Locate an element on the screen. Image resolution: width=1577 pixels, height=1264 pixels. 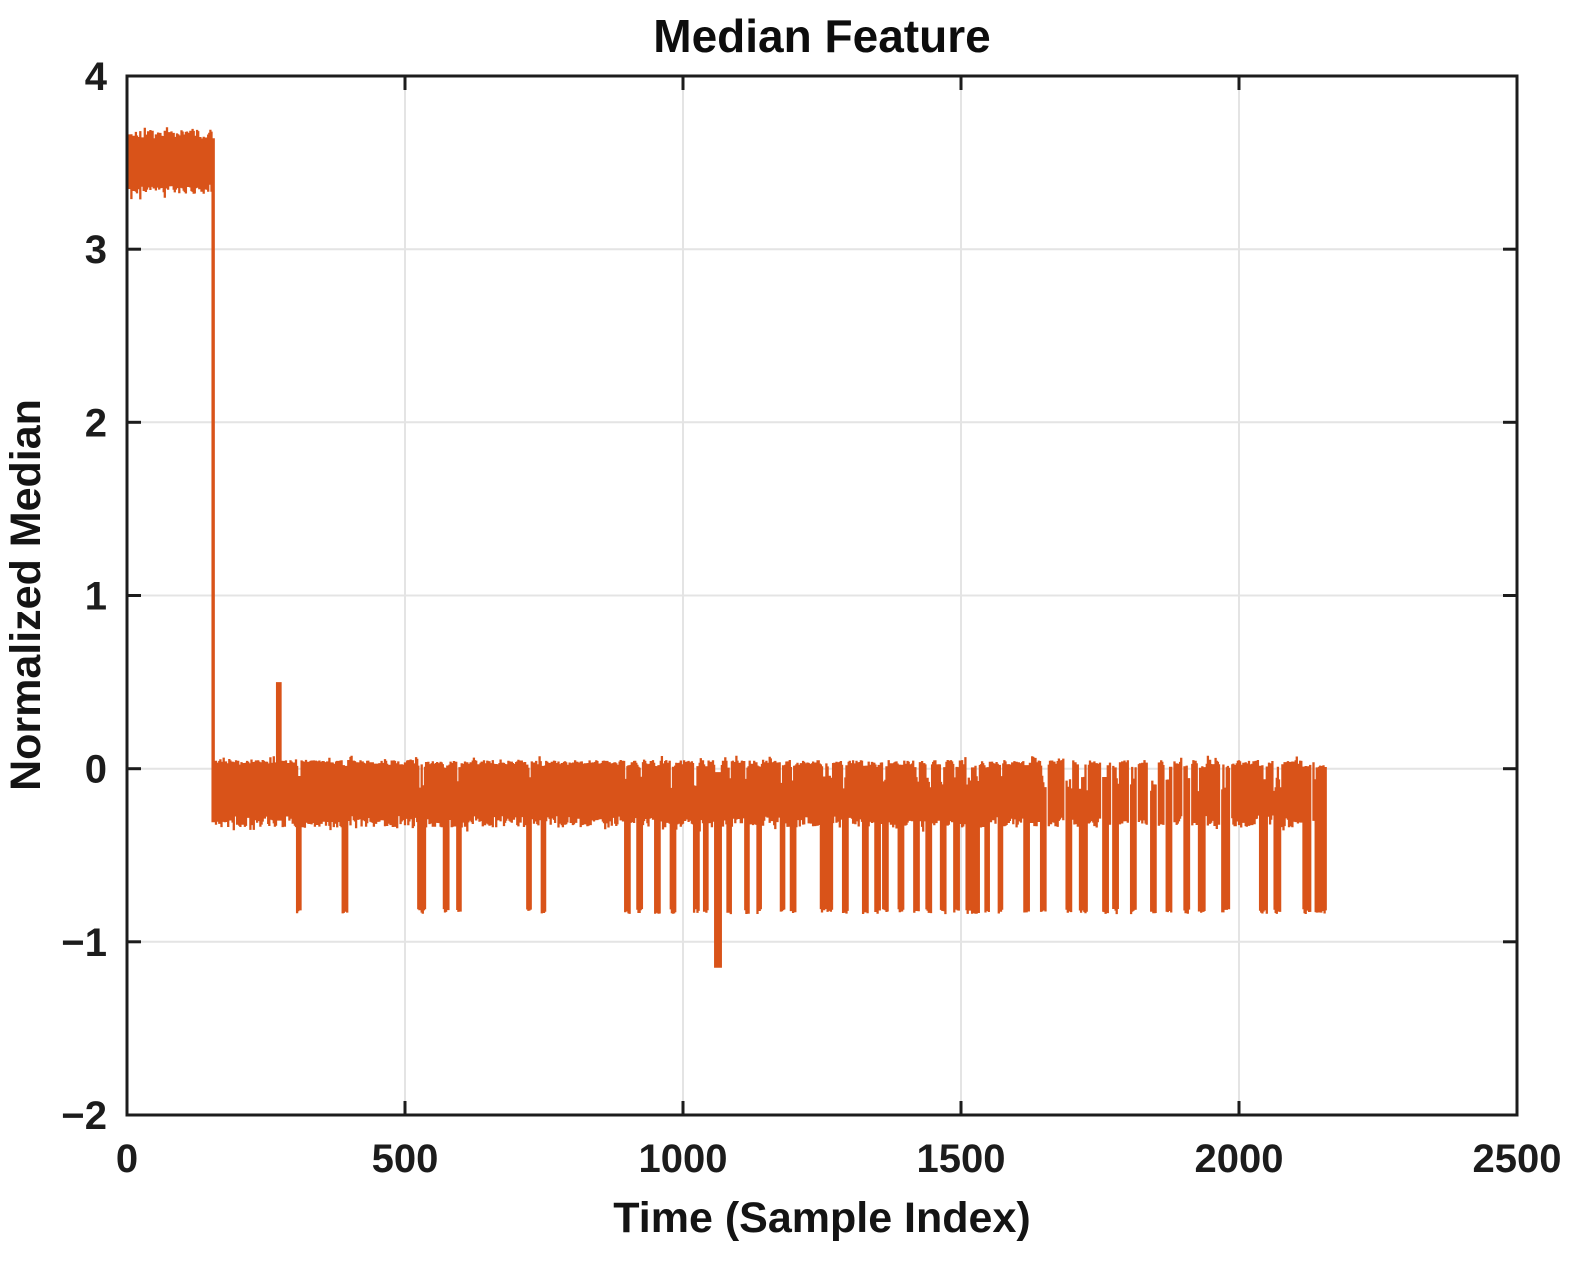
y-tick-labels: −2 −1 0 1 2 3 4 is located at coordinates (84, 596).